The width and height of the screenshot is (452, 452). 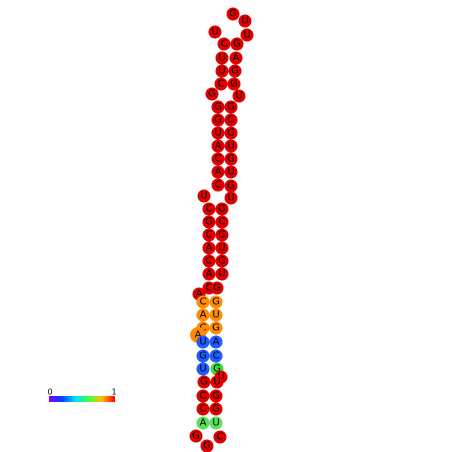 I want to click on colorbar-min: 0, so click(x=49, y=392).